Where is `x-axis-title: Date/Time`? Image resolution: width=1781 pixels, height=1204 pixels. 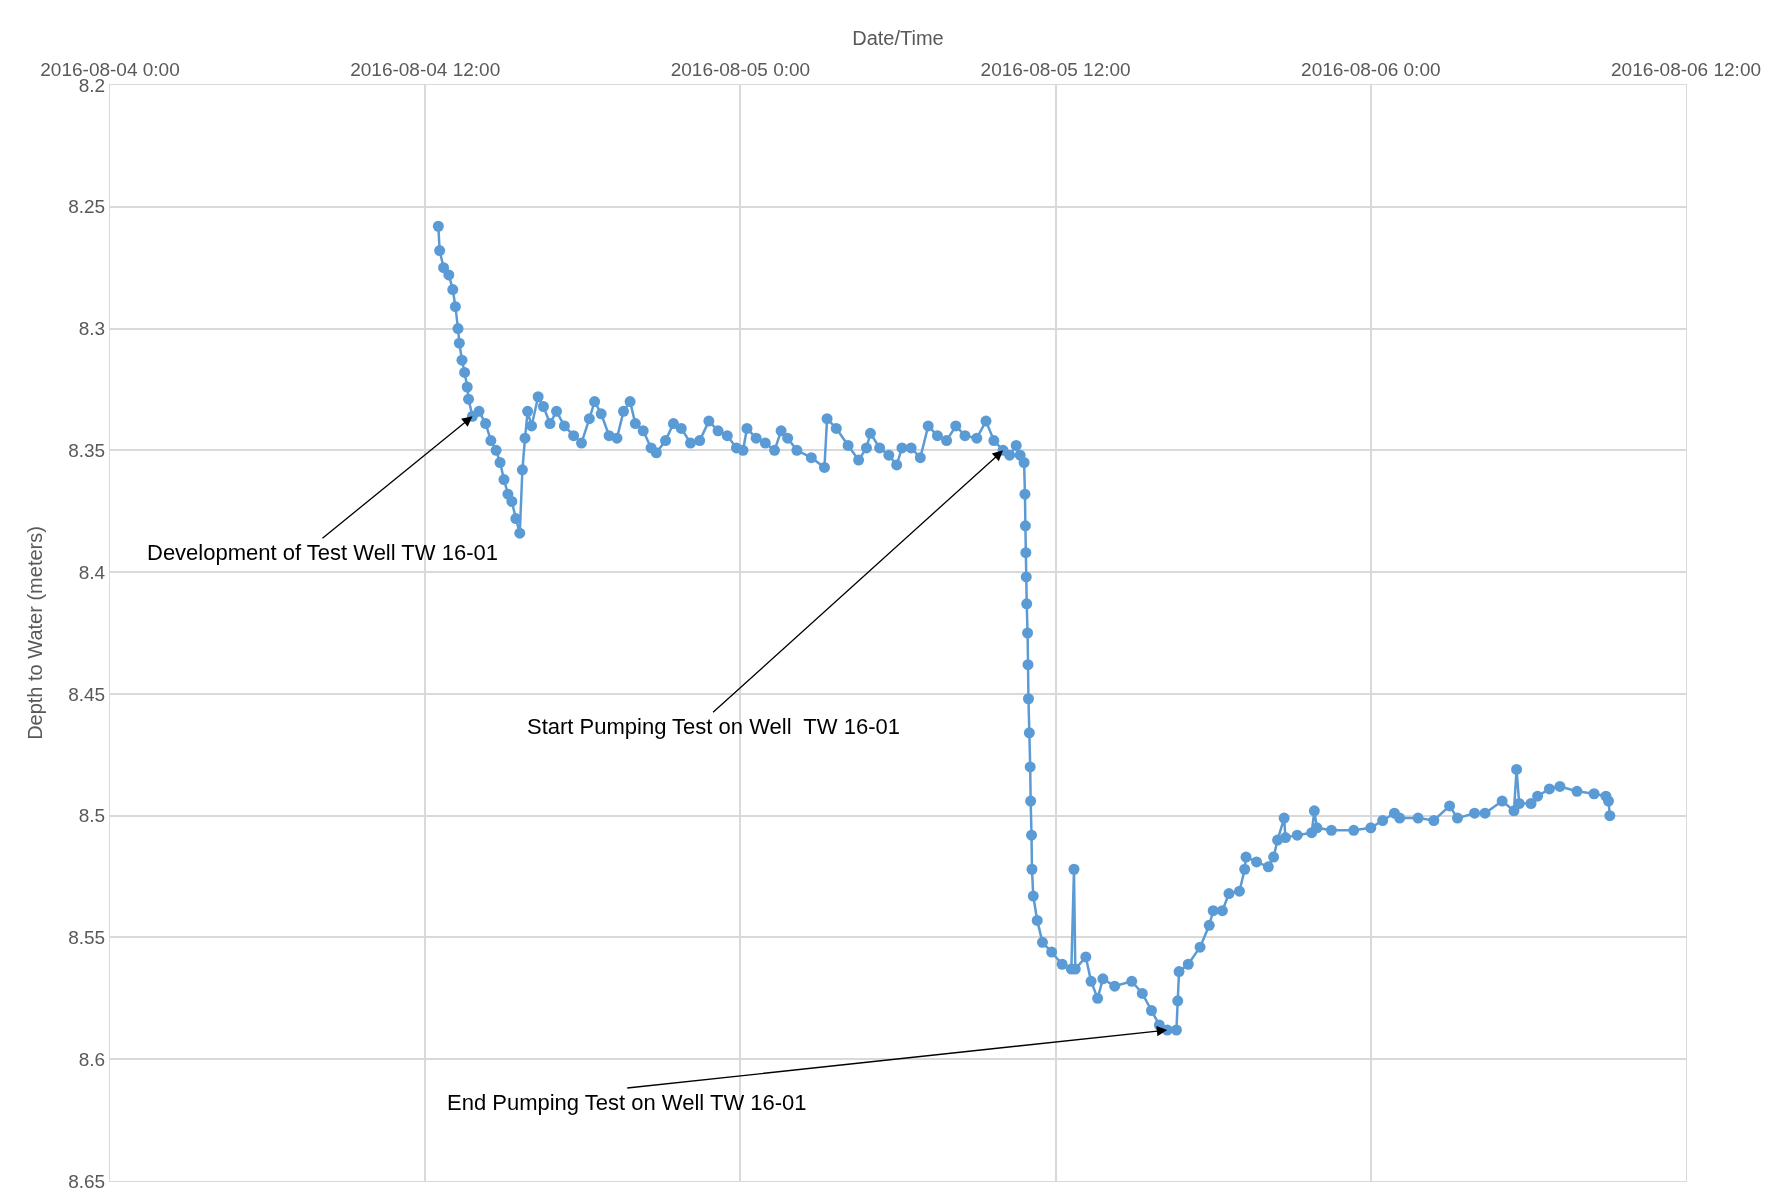
x-axis-title: Date/Time is located at coordinates (898, 37).